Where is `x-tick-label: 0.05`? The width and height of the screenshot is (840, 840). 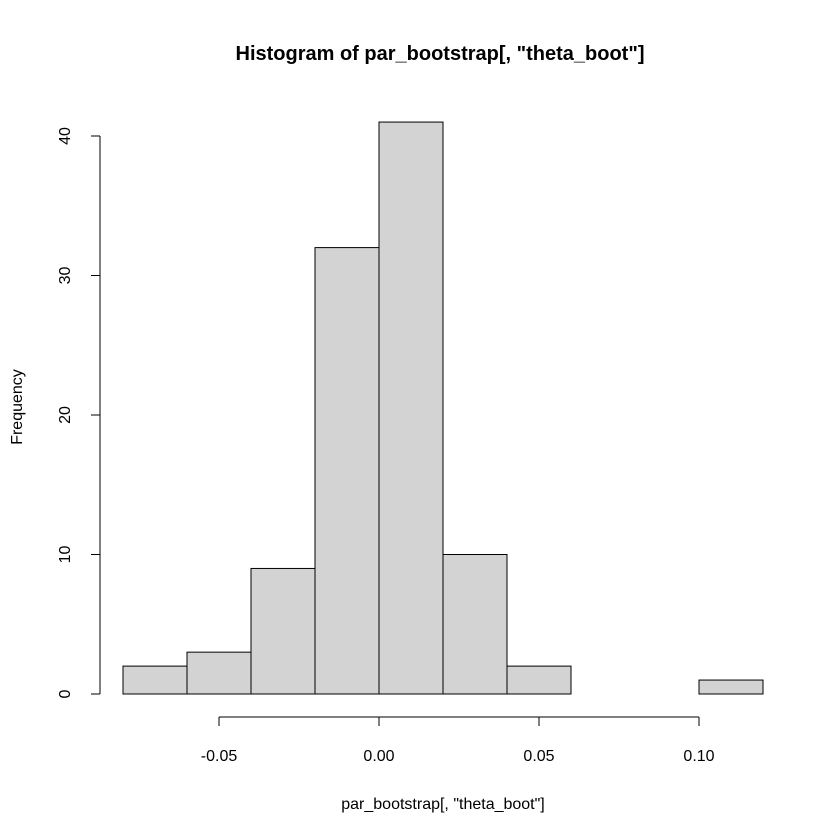
x-tick-label: 0.05 is located at coordinates (538, 756).